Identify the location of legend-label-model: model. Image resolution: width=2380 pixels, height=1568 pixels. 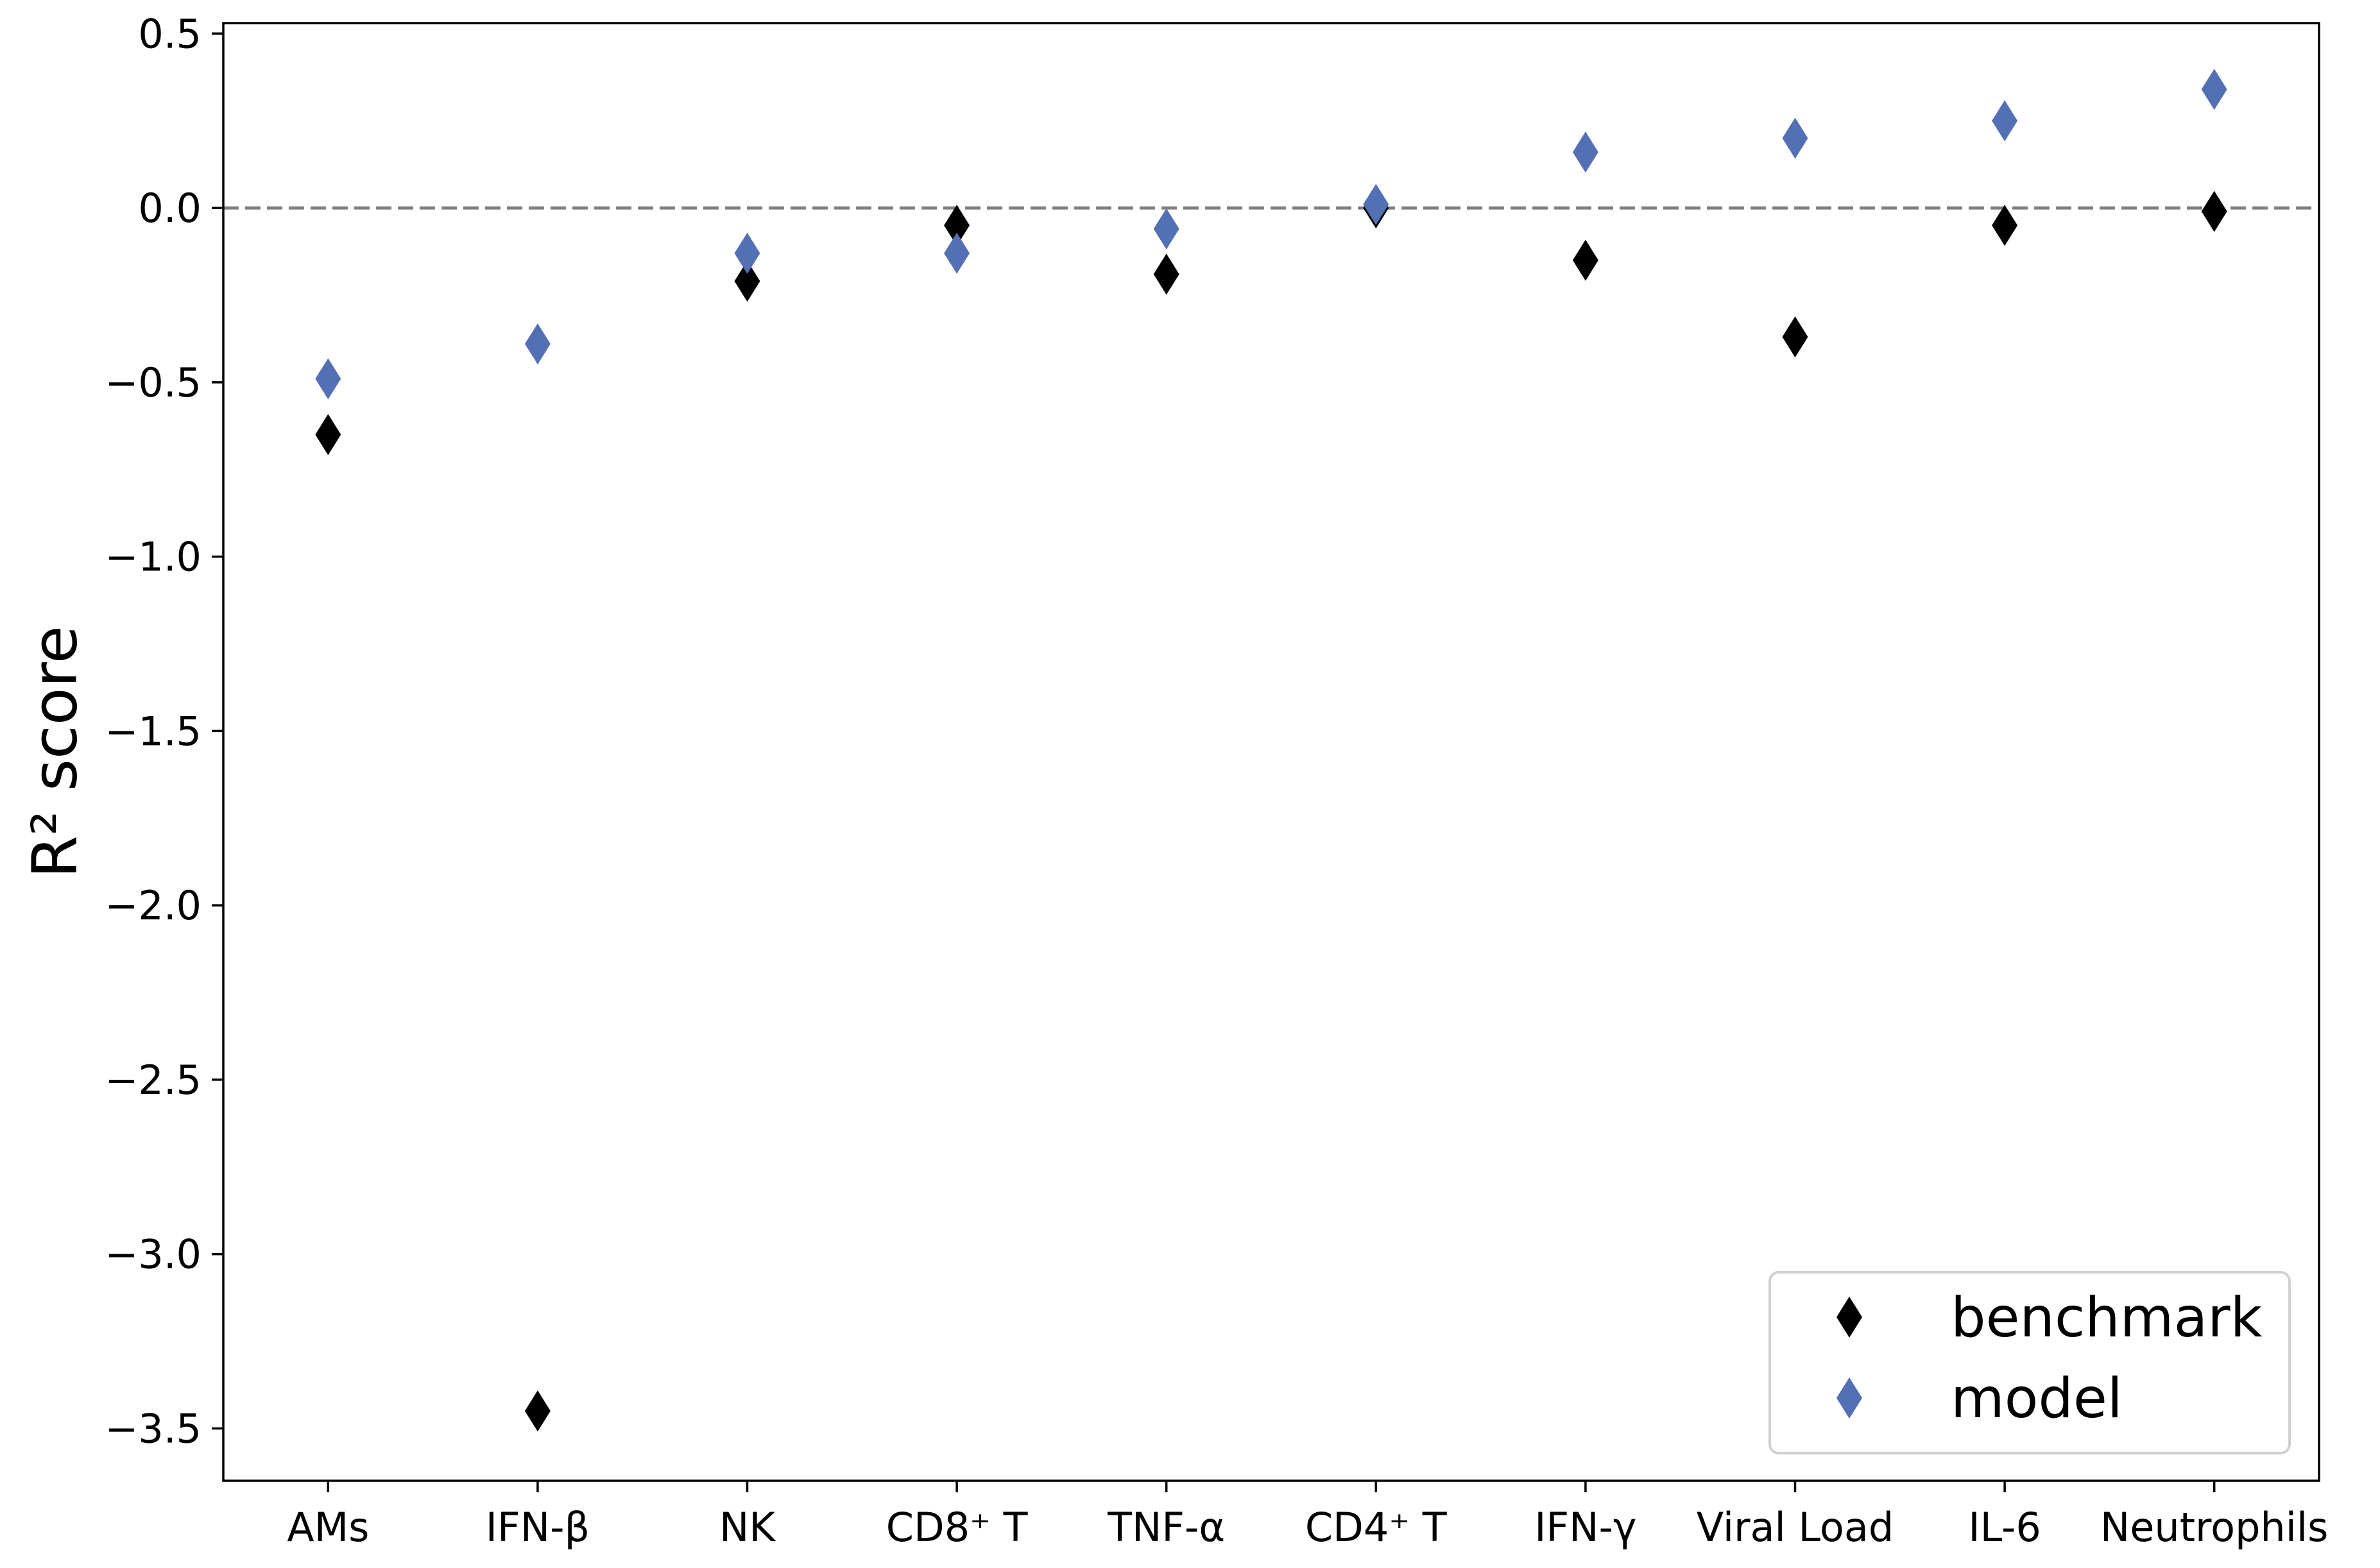
(2037, 1399).